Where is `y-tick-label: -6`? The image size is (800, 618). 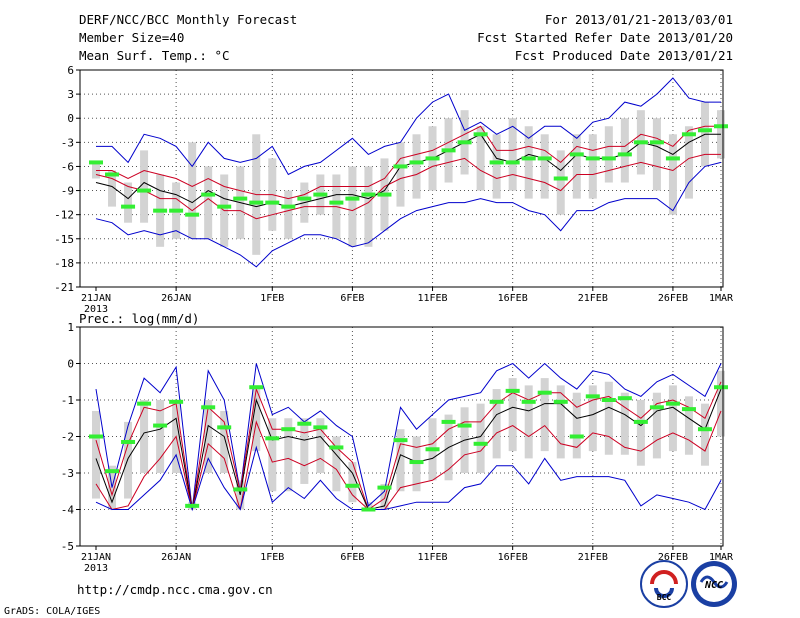
y-tick-label: -6 is located at coordinates (67, 166).